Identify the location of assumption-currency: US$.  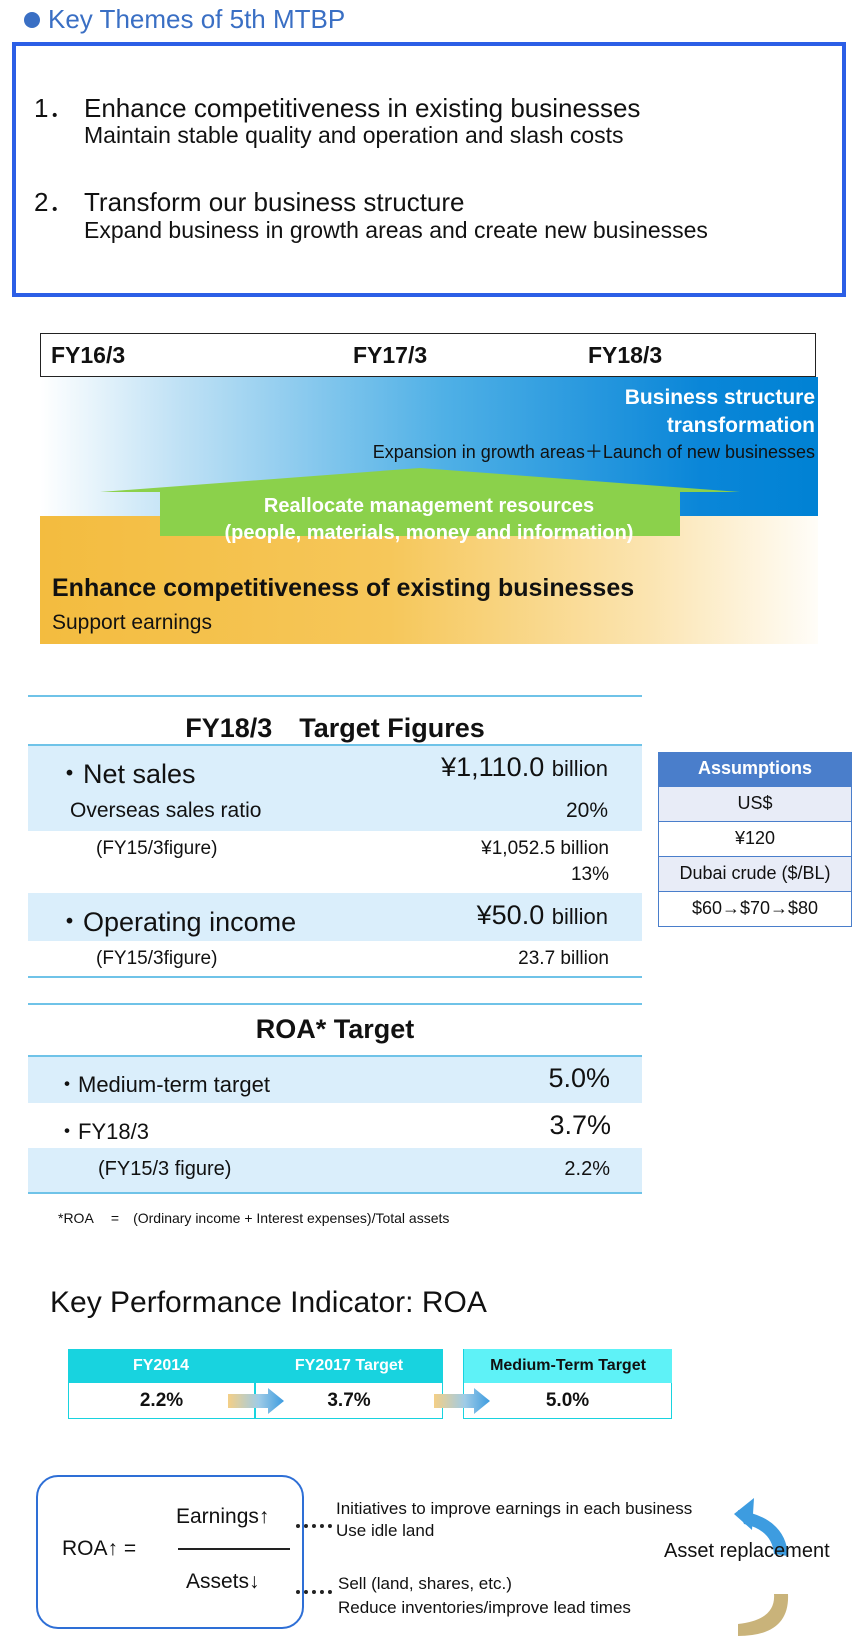
(755, 804).